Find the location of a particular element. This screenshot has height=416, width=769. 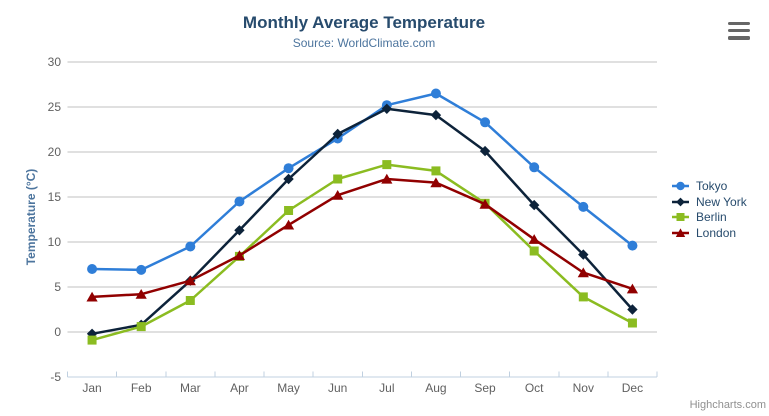

chart-title: Monthly Average Temperature is located at coordinates (364, 22).